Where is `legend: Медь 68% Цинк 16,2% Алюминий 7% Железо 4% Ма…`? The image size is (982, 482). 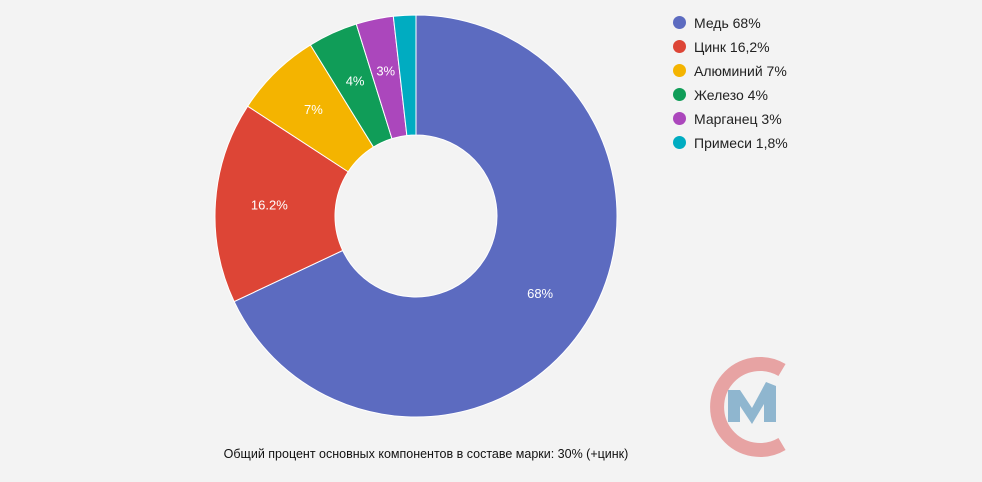
legend: Медь 68% Цинк 16,2% Алюминий 7% Железо 4% Ма… is located at coordinates (730, 82).